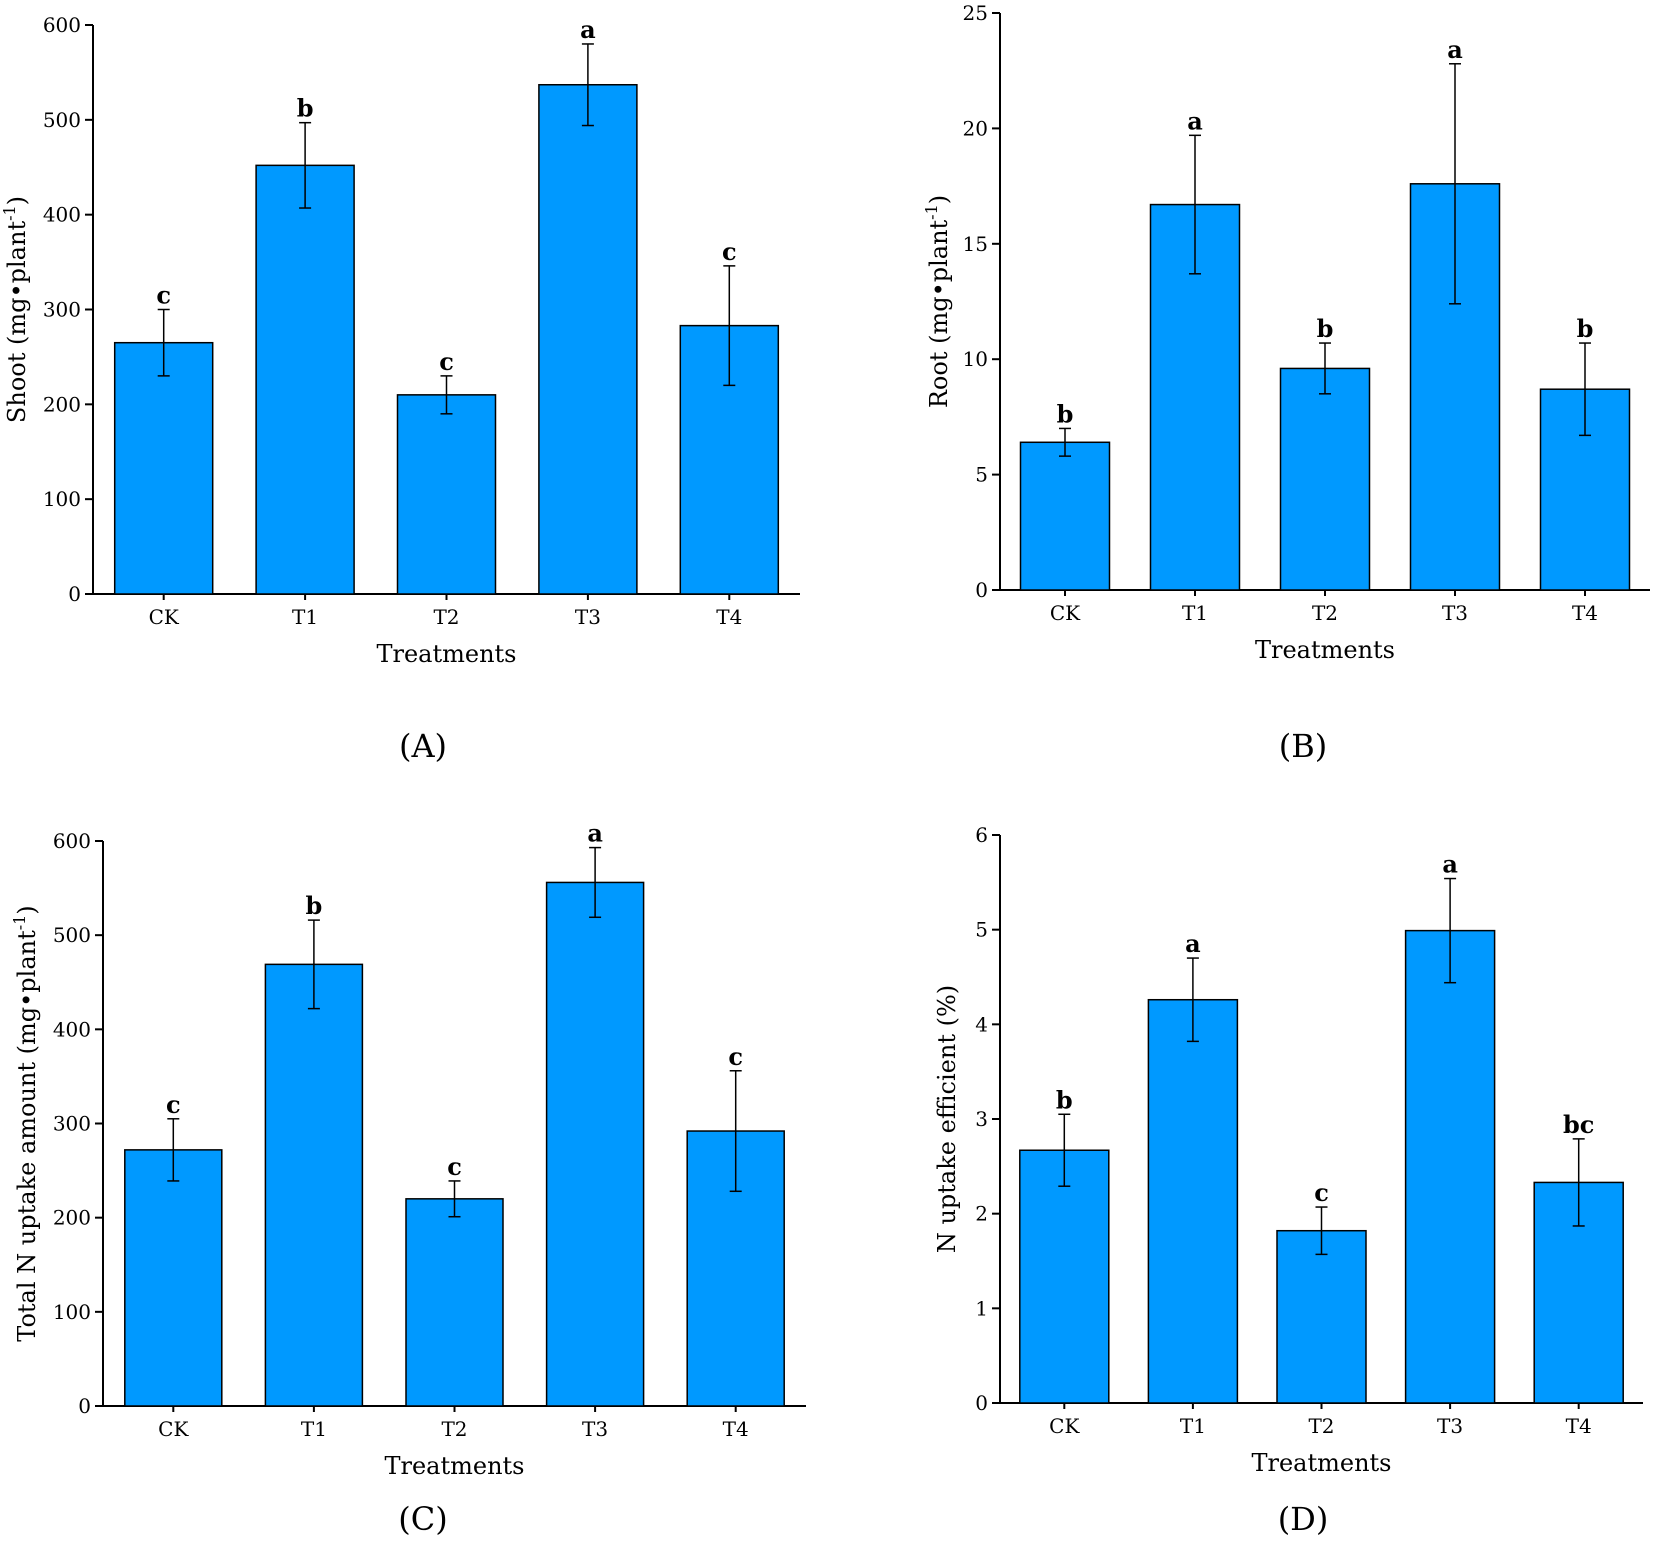 The width and height of the screenshot is (1654, 1557). Describe the element at coordinates (981, 835) in the screenshot. I see `y-tick-label: 6` at that location.